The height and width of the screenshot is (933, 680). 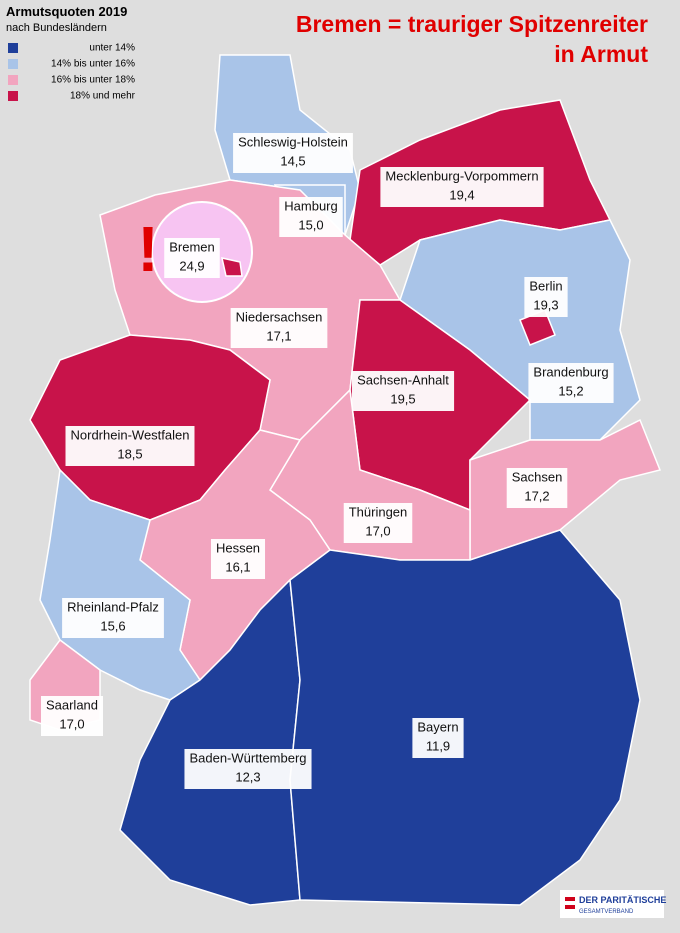 I want to click on legend-label: 18% und mehr, so click(x=103, y=96).